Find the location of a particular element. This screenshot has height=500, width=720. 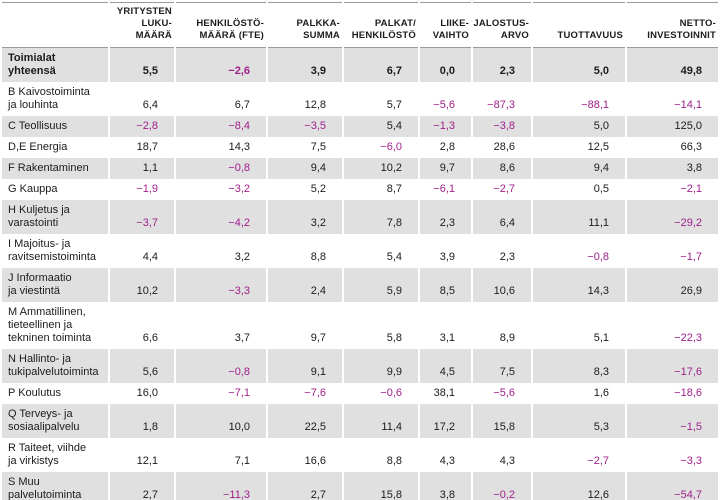

value-cell: 12,6 is located at coordinates (579, 486).